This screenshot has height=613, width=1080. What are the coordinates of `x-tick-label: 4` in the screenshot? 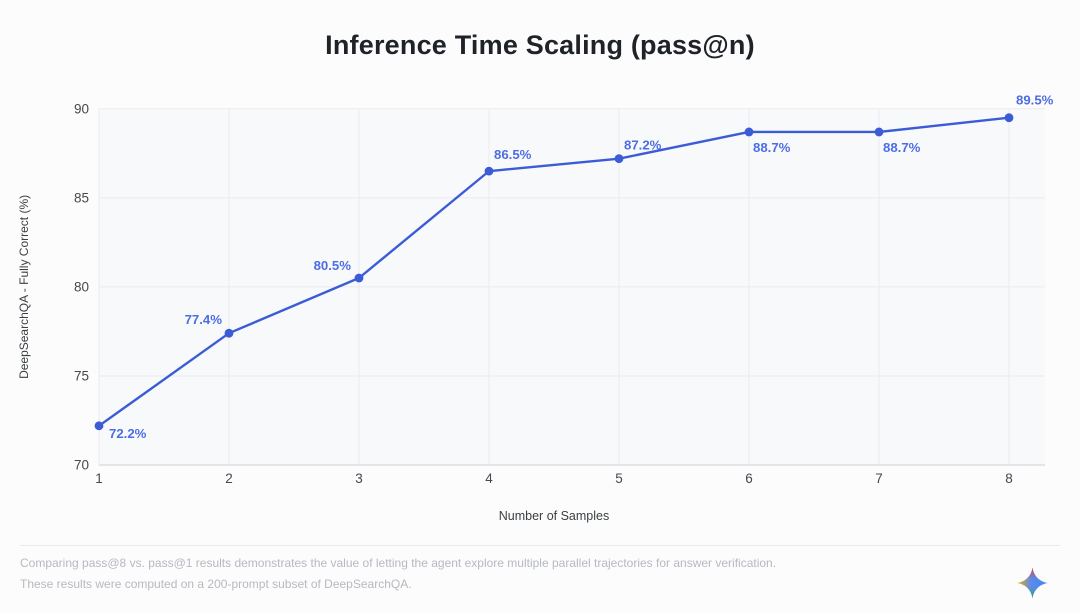 It's located at (489, 478).